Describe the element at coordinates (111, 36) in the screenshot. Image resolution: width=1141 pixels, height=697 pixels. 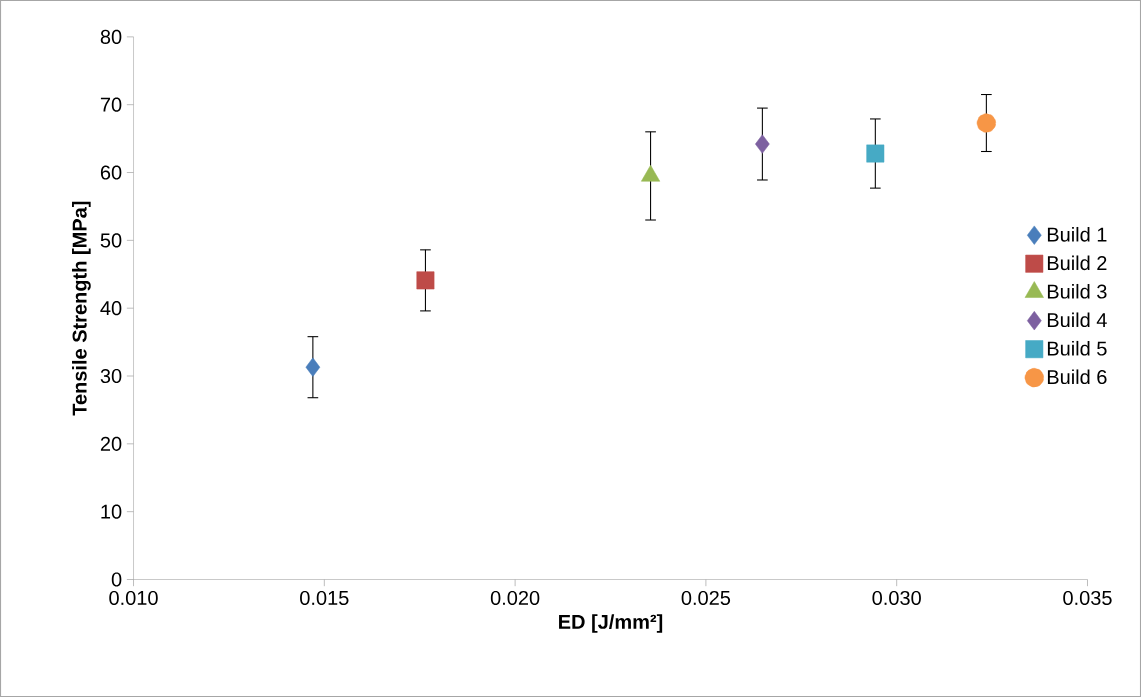
I see `y-tick-label: 80` at that location.